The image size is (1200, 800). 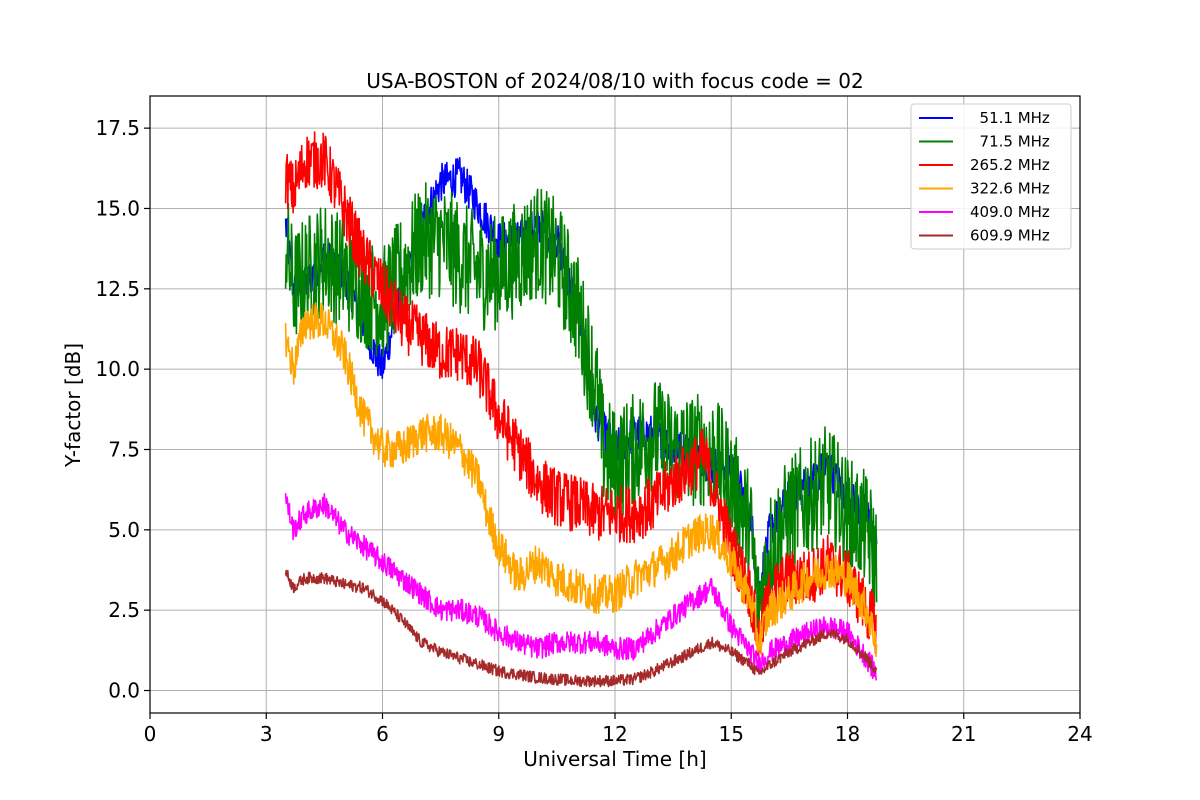 What do you see at coordinates (122, 409) in the screenshot?
I see `y-axis-ticks: 0.0 2.5 5.0 7.5 10.0 12.5 15.0 17.5` at bounding box center [122, 409].